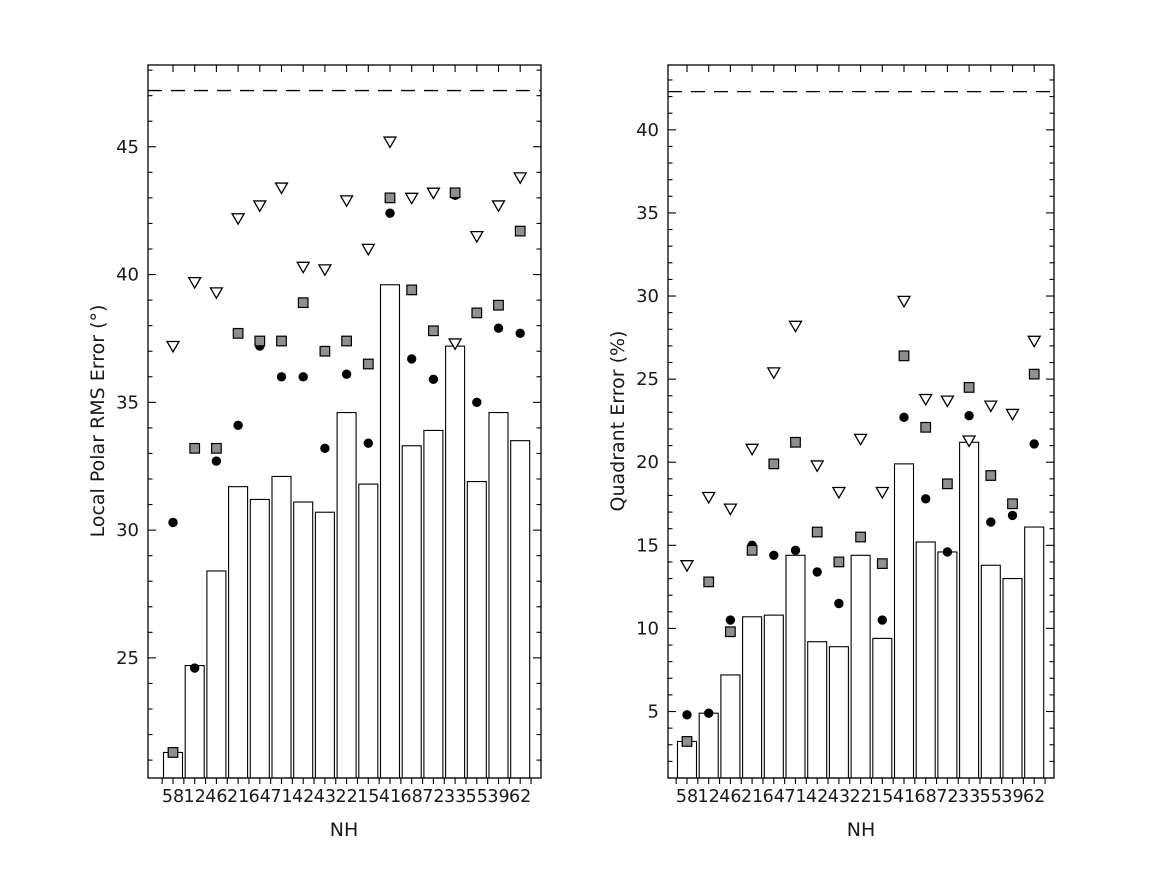  I want to click on y-tick-label: 45, so click(127, 147).